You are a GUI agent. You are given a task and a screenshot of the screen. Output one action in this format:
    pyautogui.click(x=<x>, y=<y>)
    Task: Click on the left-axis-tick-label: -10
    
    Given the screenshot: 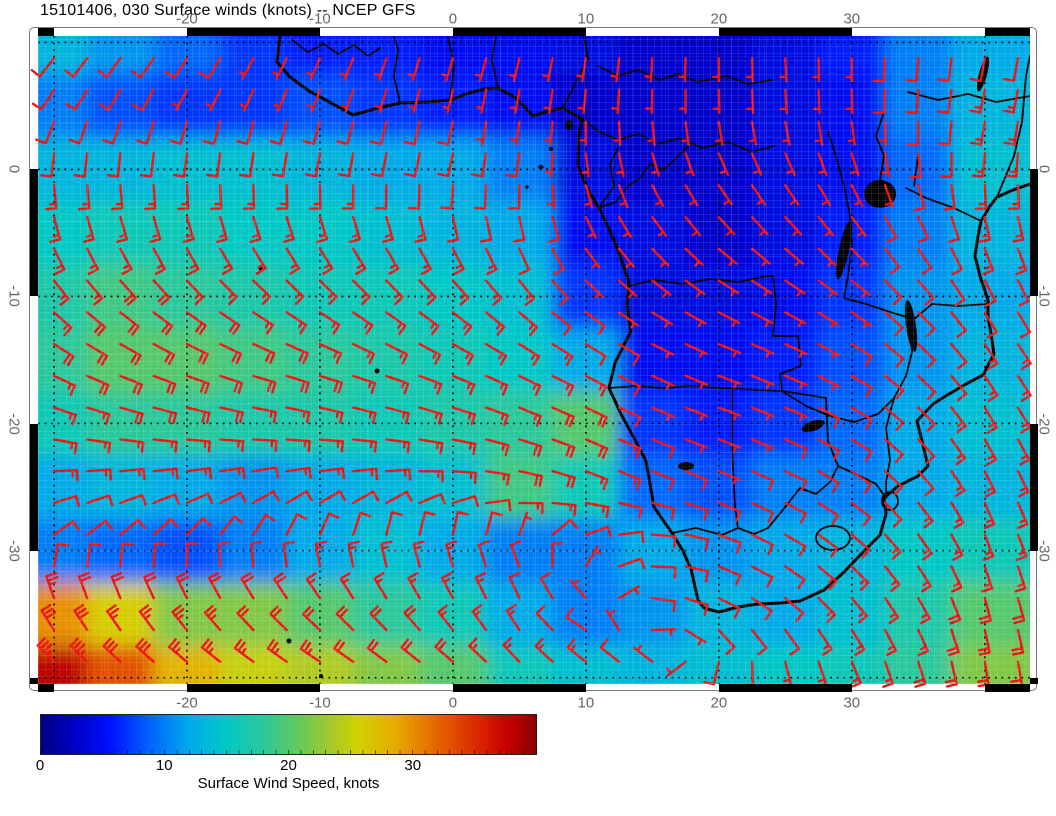 What is the action you would take?
    pyautogui.click(x=14, y=296)
    